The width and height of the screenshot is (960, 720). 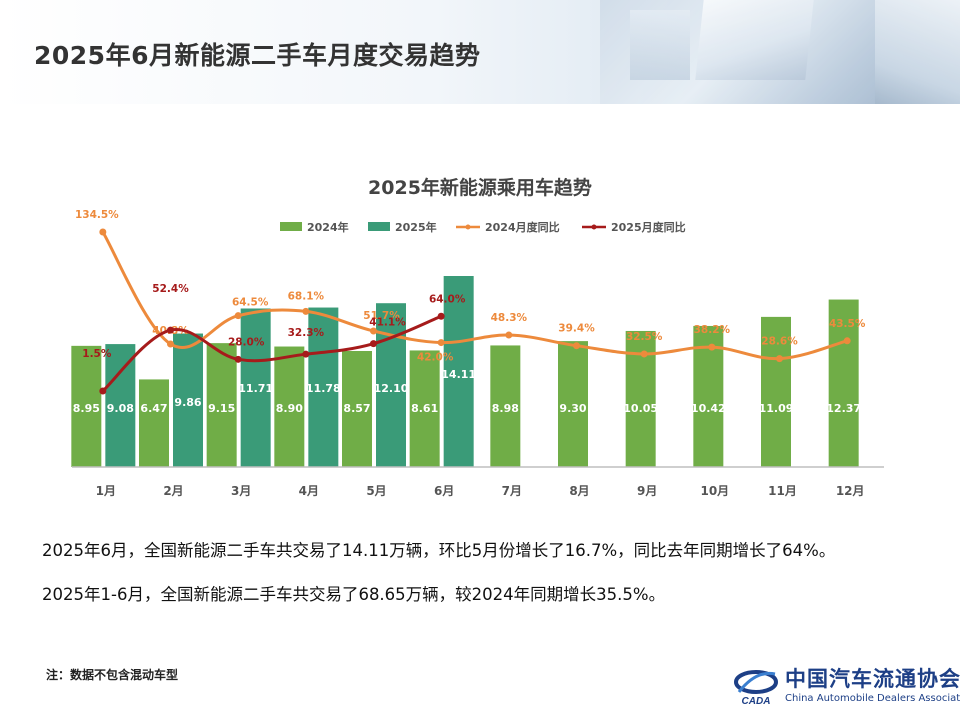 I want to click on line-2025-yoy, so click(x=271, y=353).